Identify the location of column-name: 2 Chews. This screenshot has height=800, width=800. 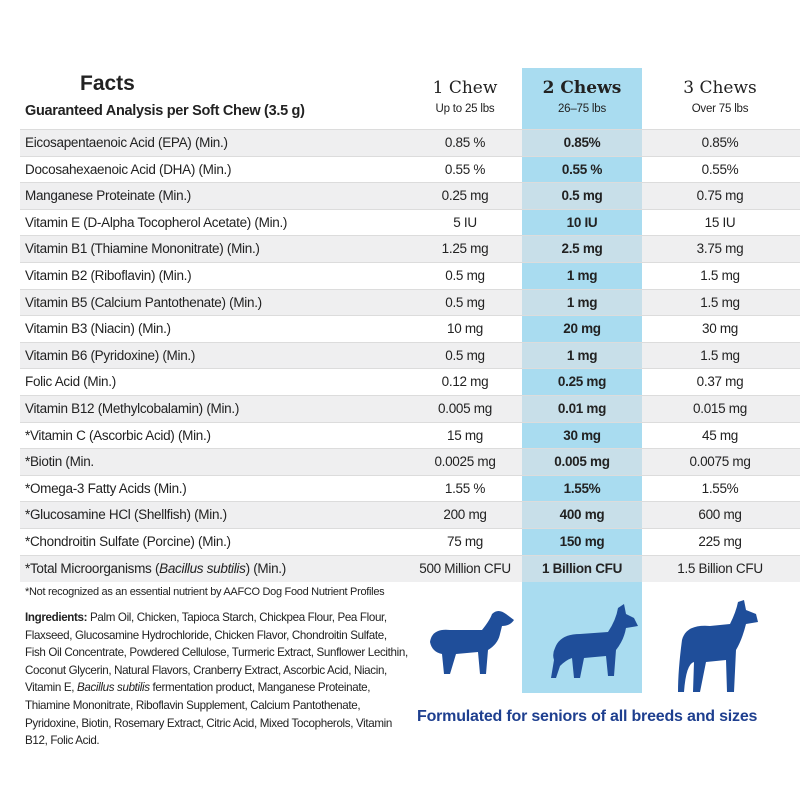
(582, 88).